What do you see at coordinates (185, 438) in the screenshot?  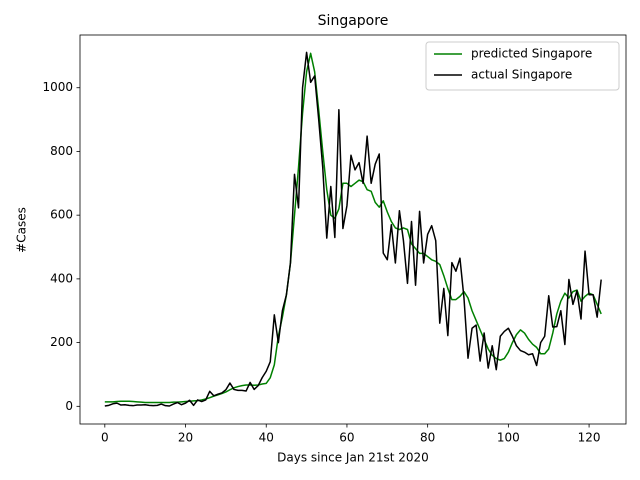 I see `x-tick-label: 20` at bounding box center [185, 438].